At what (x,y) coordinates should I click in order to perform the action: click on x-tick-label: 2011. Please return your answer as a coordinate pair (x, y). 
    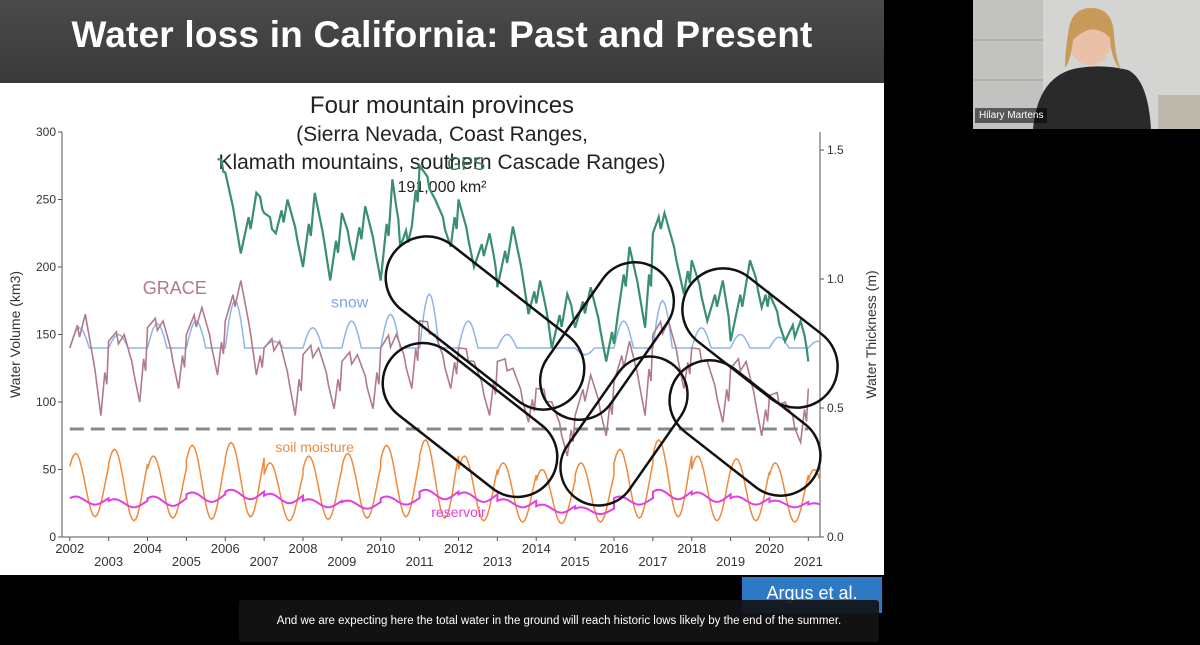
    Looking at the image, I should click on (420, 561).